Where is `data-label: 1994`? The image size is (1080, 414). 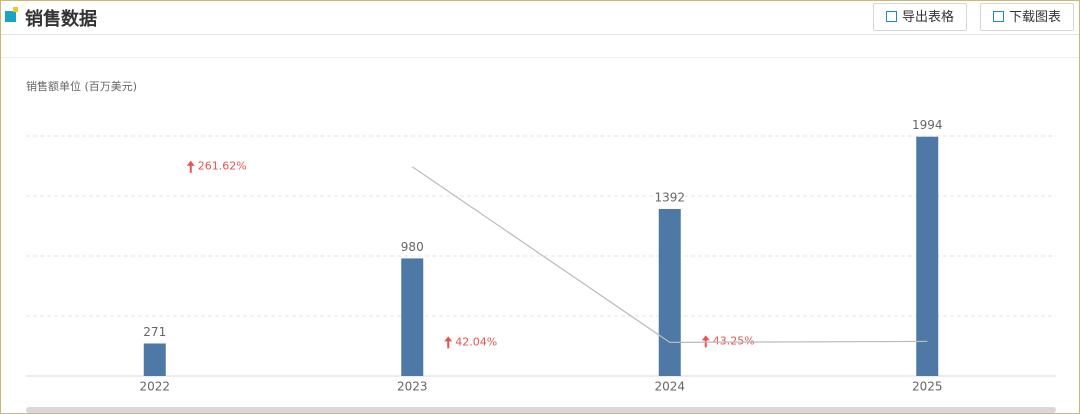
data-label: 1994 is located at coordinates (927, 125).